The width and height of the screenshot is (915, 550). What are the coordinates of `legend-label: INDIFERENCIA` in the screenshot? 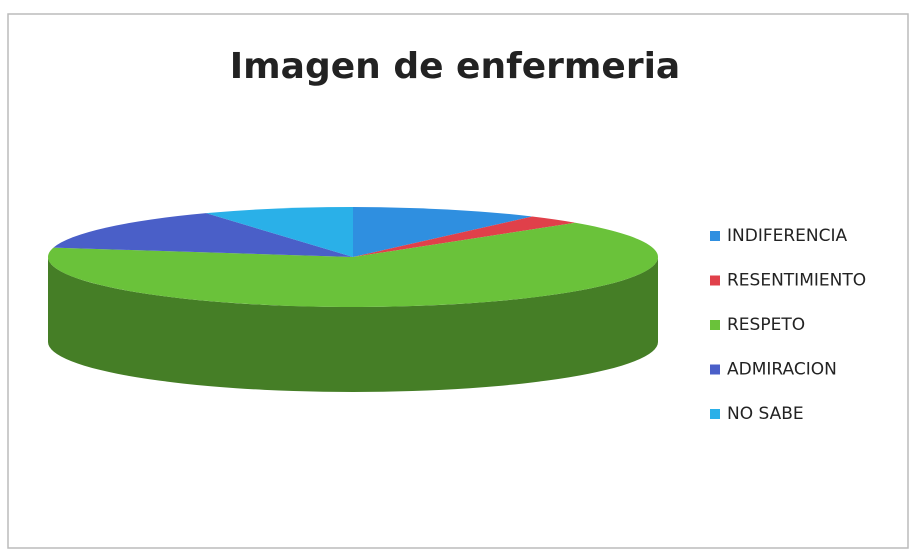 It's located at (787, 236).